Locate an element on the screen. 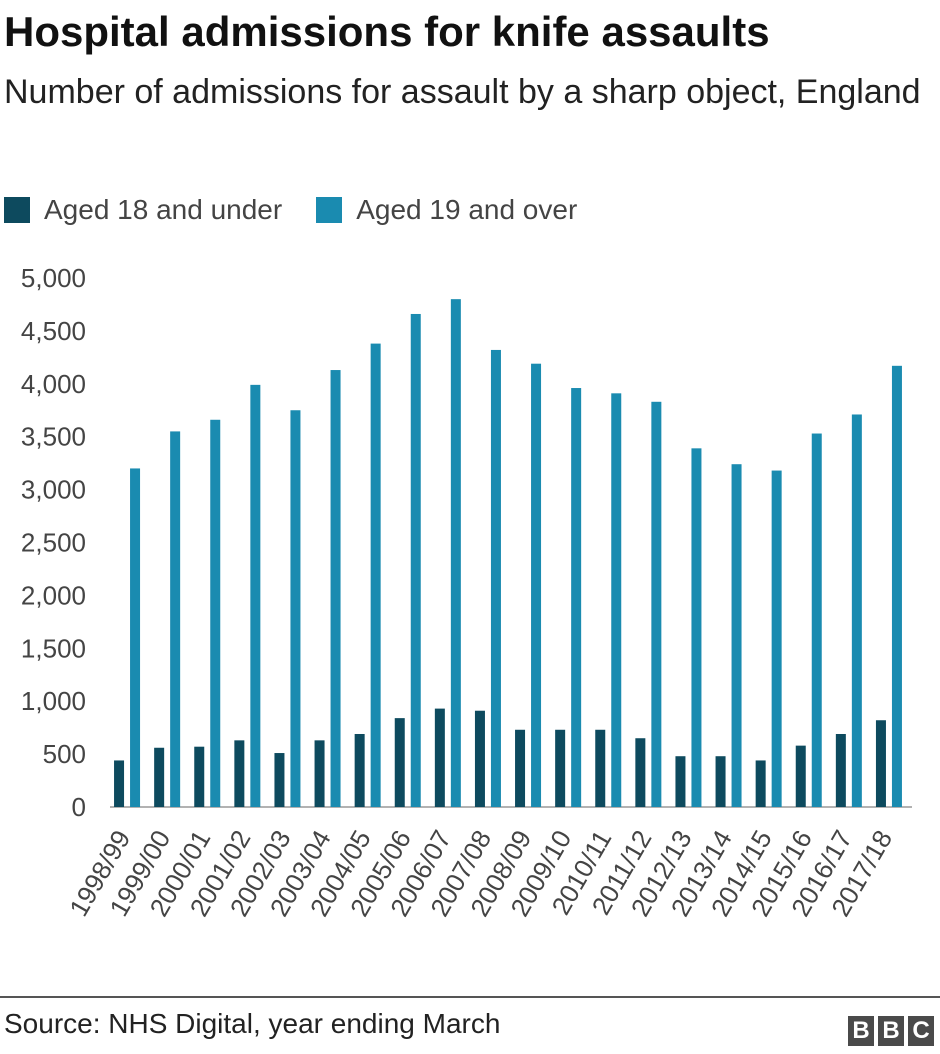 This screenshot has width=940, height=1054. y-tick-label: 2,000 is located at coordinates (53, 595).